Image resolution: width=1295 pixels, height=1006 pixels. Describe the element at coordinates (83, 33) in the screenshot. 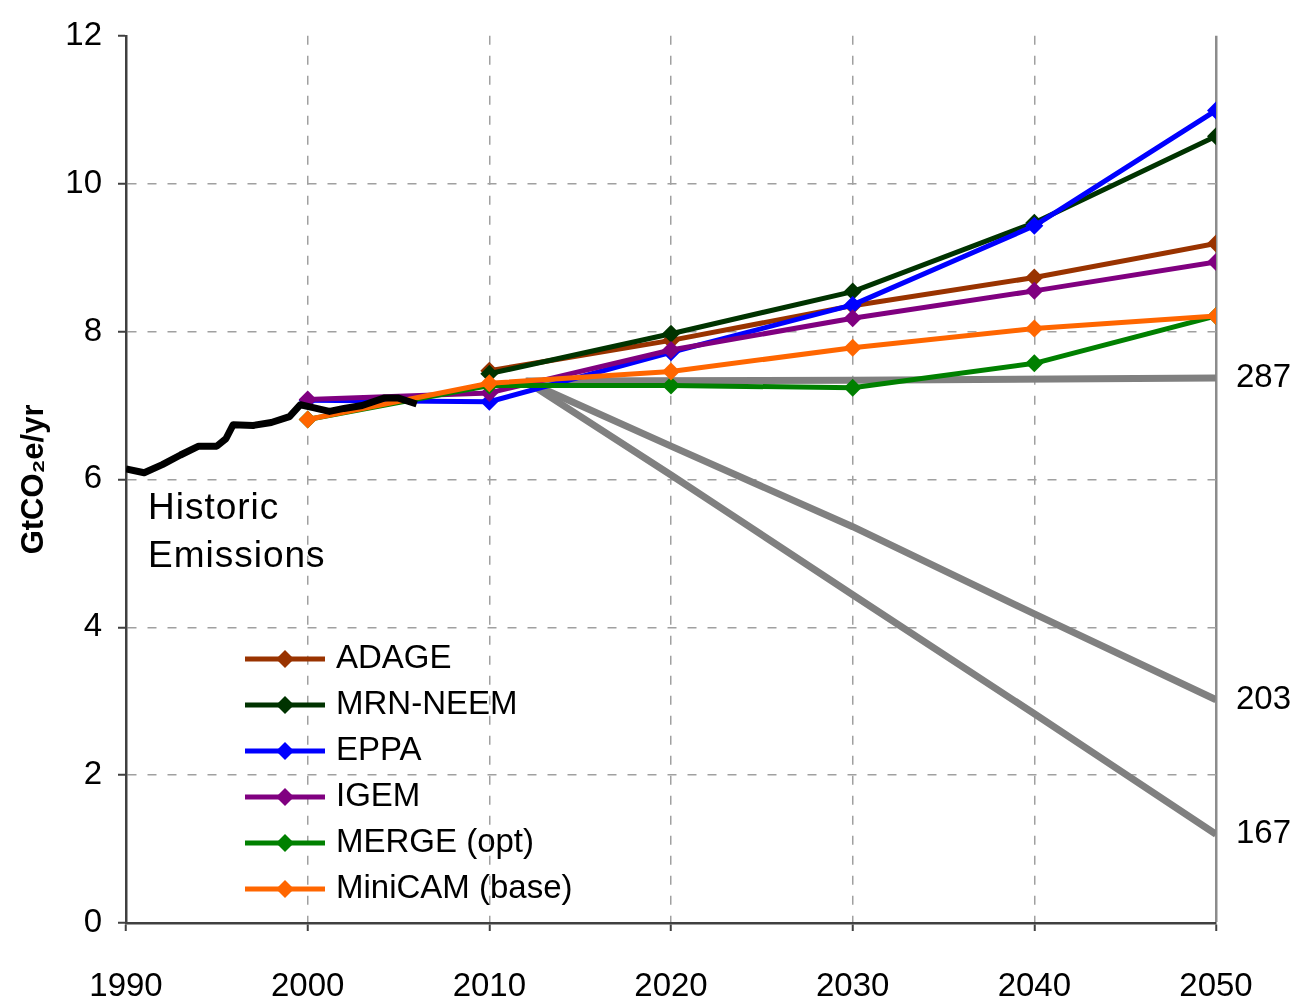

I see `y-tick-label: 12` at that location.